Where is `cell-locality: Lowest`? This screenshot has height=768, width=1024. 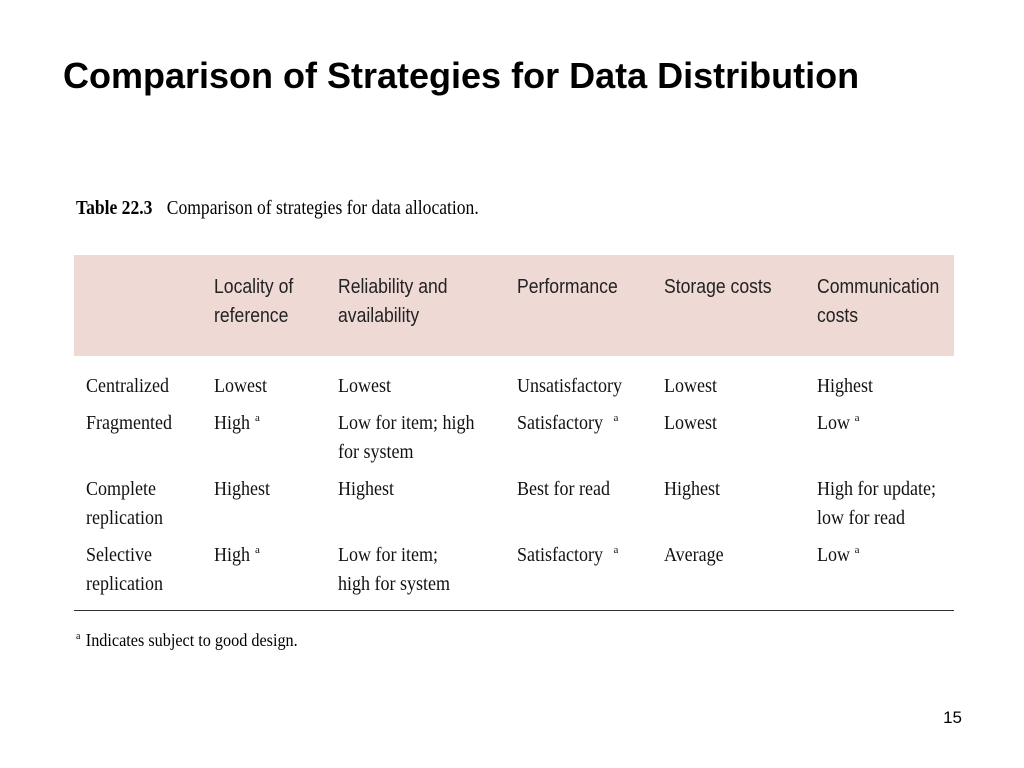 cell-locality: Lowest is located at coordinates (241, 386).